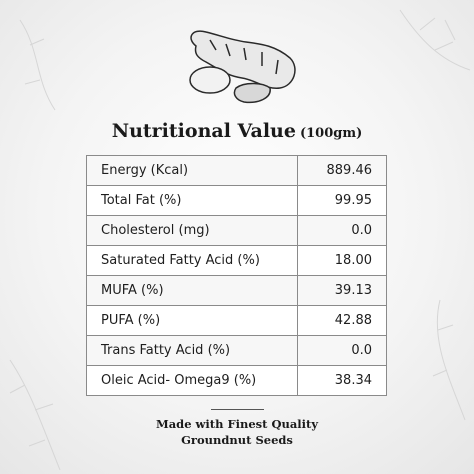 The width and height of the screenshot is (474, 474). What do you see at coordinates (192, 290) in the screenshot?
I see `nutrient-name: MUFA (%)` at bounding box center [192, 290].